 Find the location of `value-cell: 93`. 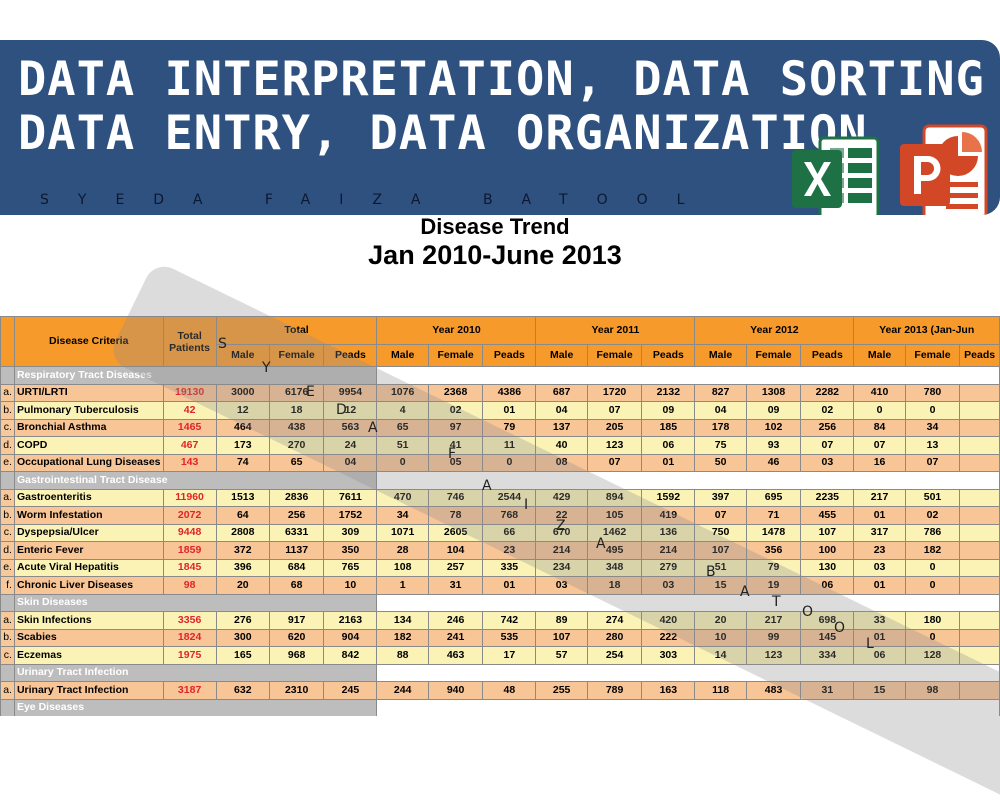

value-cell: 93 is located at coordinates (773, 445).